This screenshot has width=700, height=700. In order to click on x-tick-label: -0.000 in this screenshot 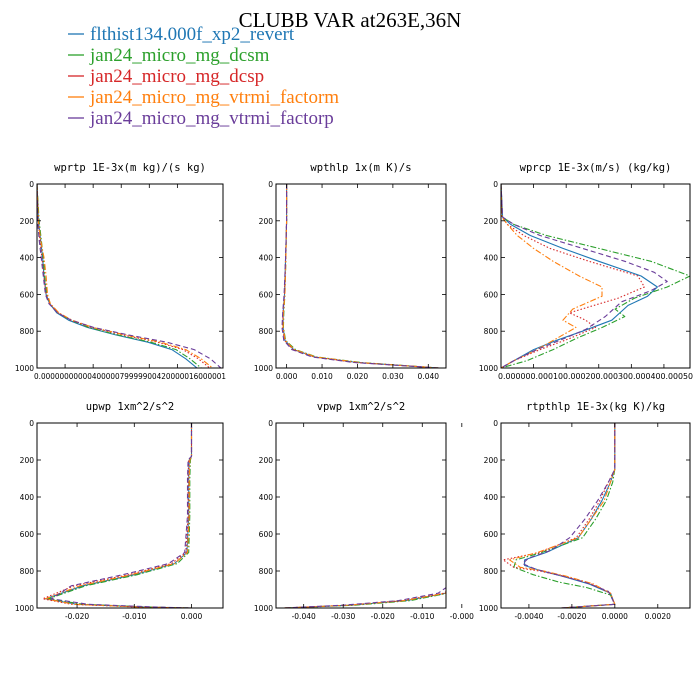, I will do `click(462, 616)`.